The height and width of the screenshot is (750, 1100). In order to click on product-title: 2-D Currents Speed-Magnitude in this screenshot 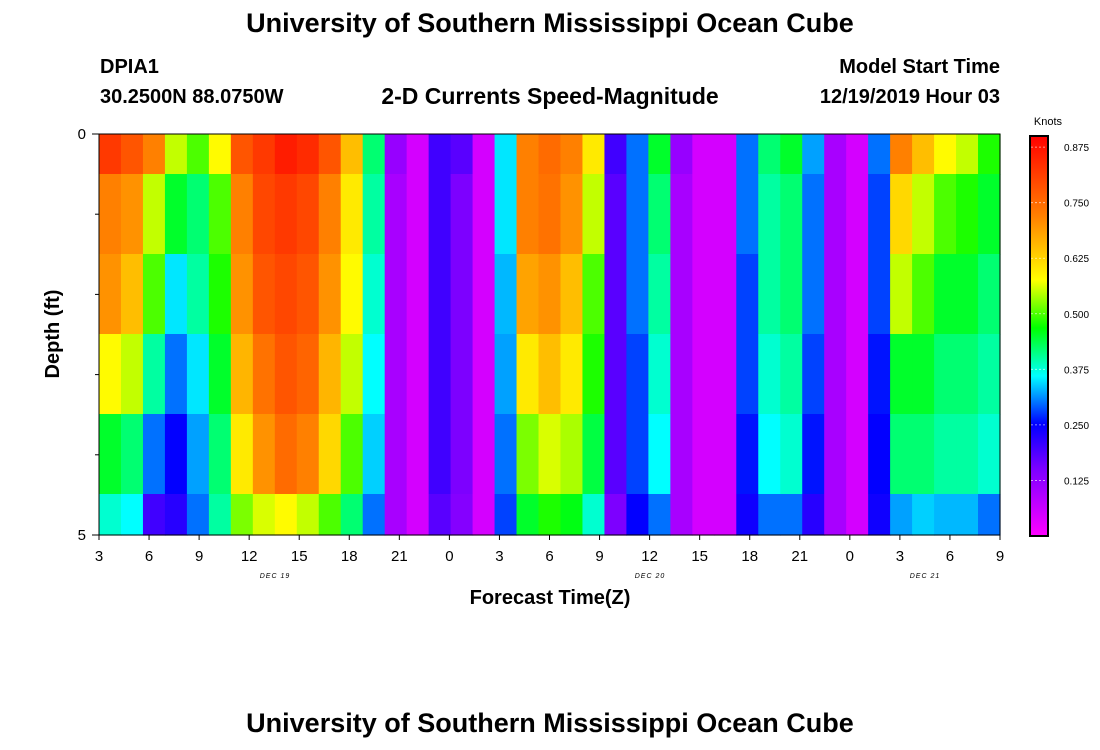, I will do `click(550, 96)`.